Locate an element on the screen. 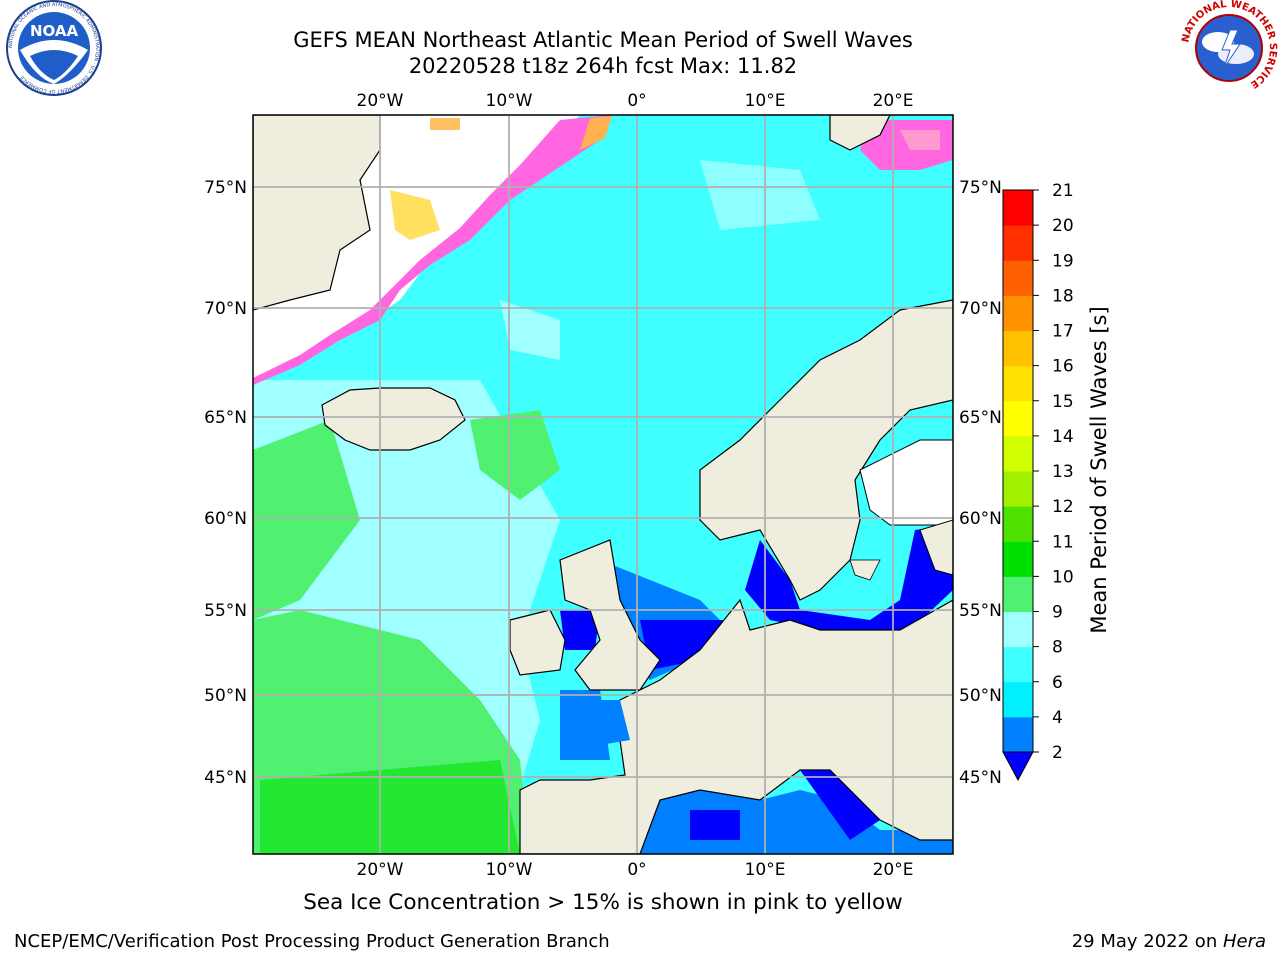 The image size is (1280, 960). colorbar-tick-label: 19 is located at coordinates (1063, 261).